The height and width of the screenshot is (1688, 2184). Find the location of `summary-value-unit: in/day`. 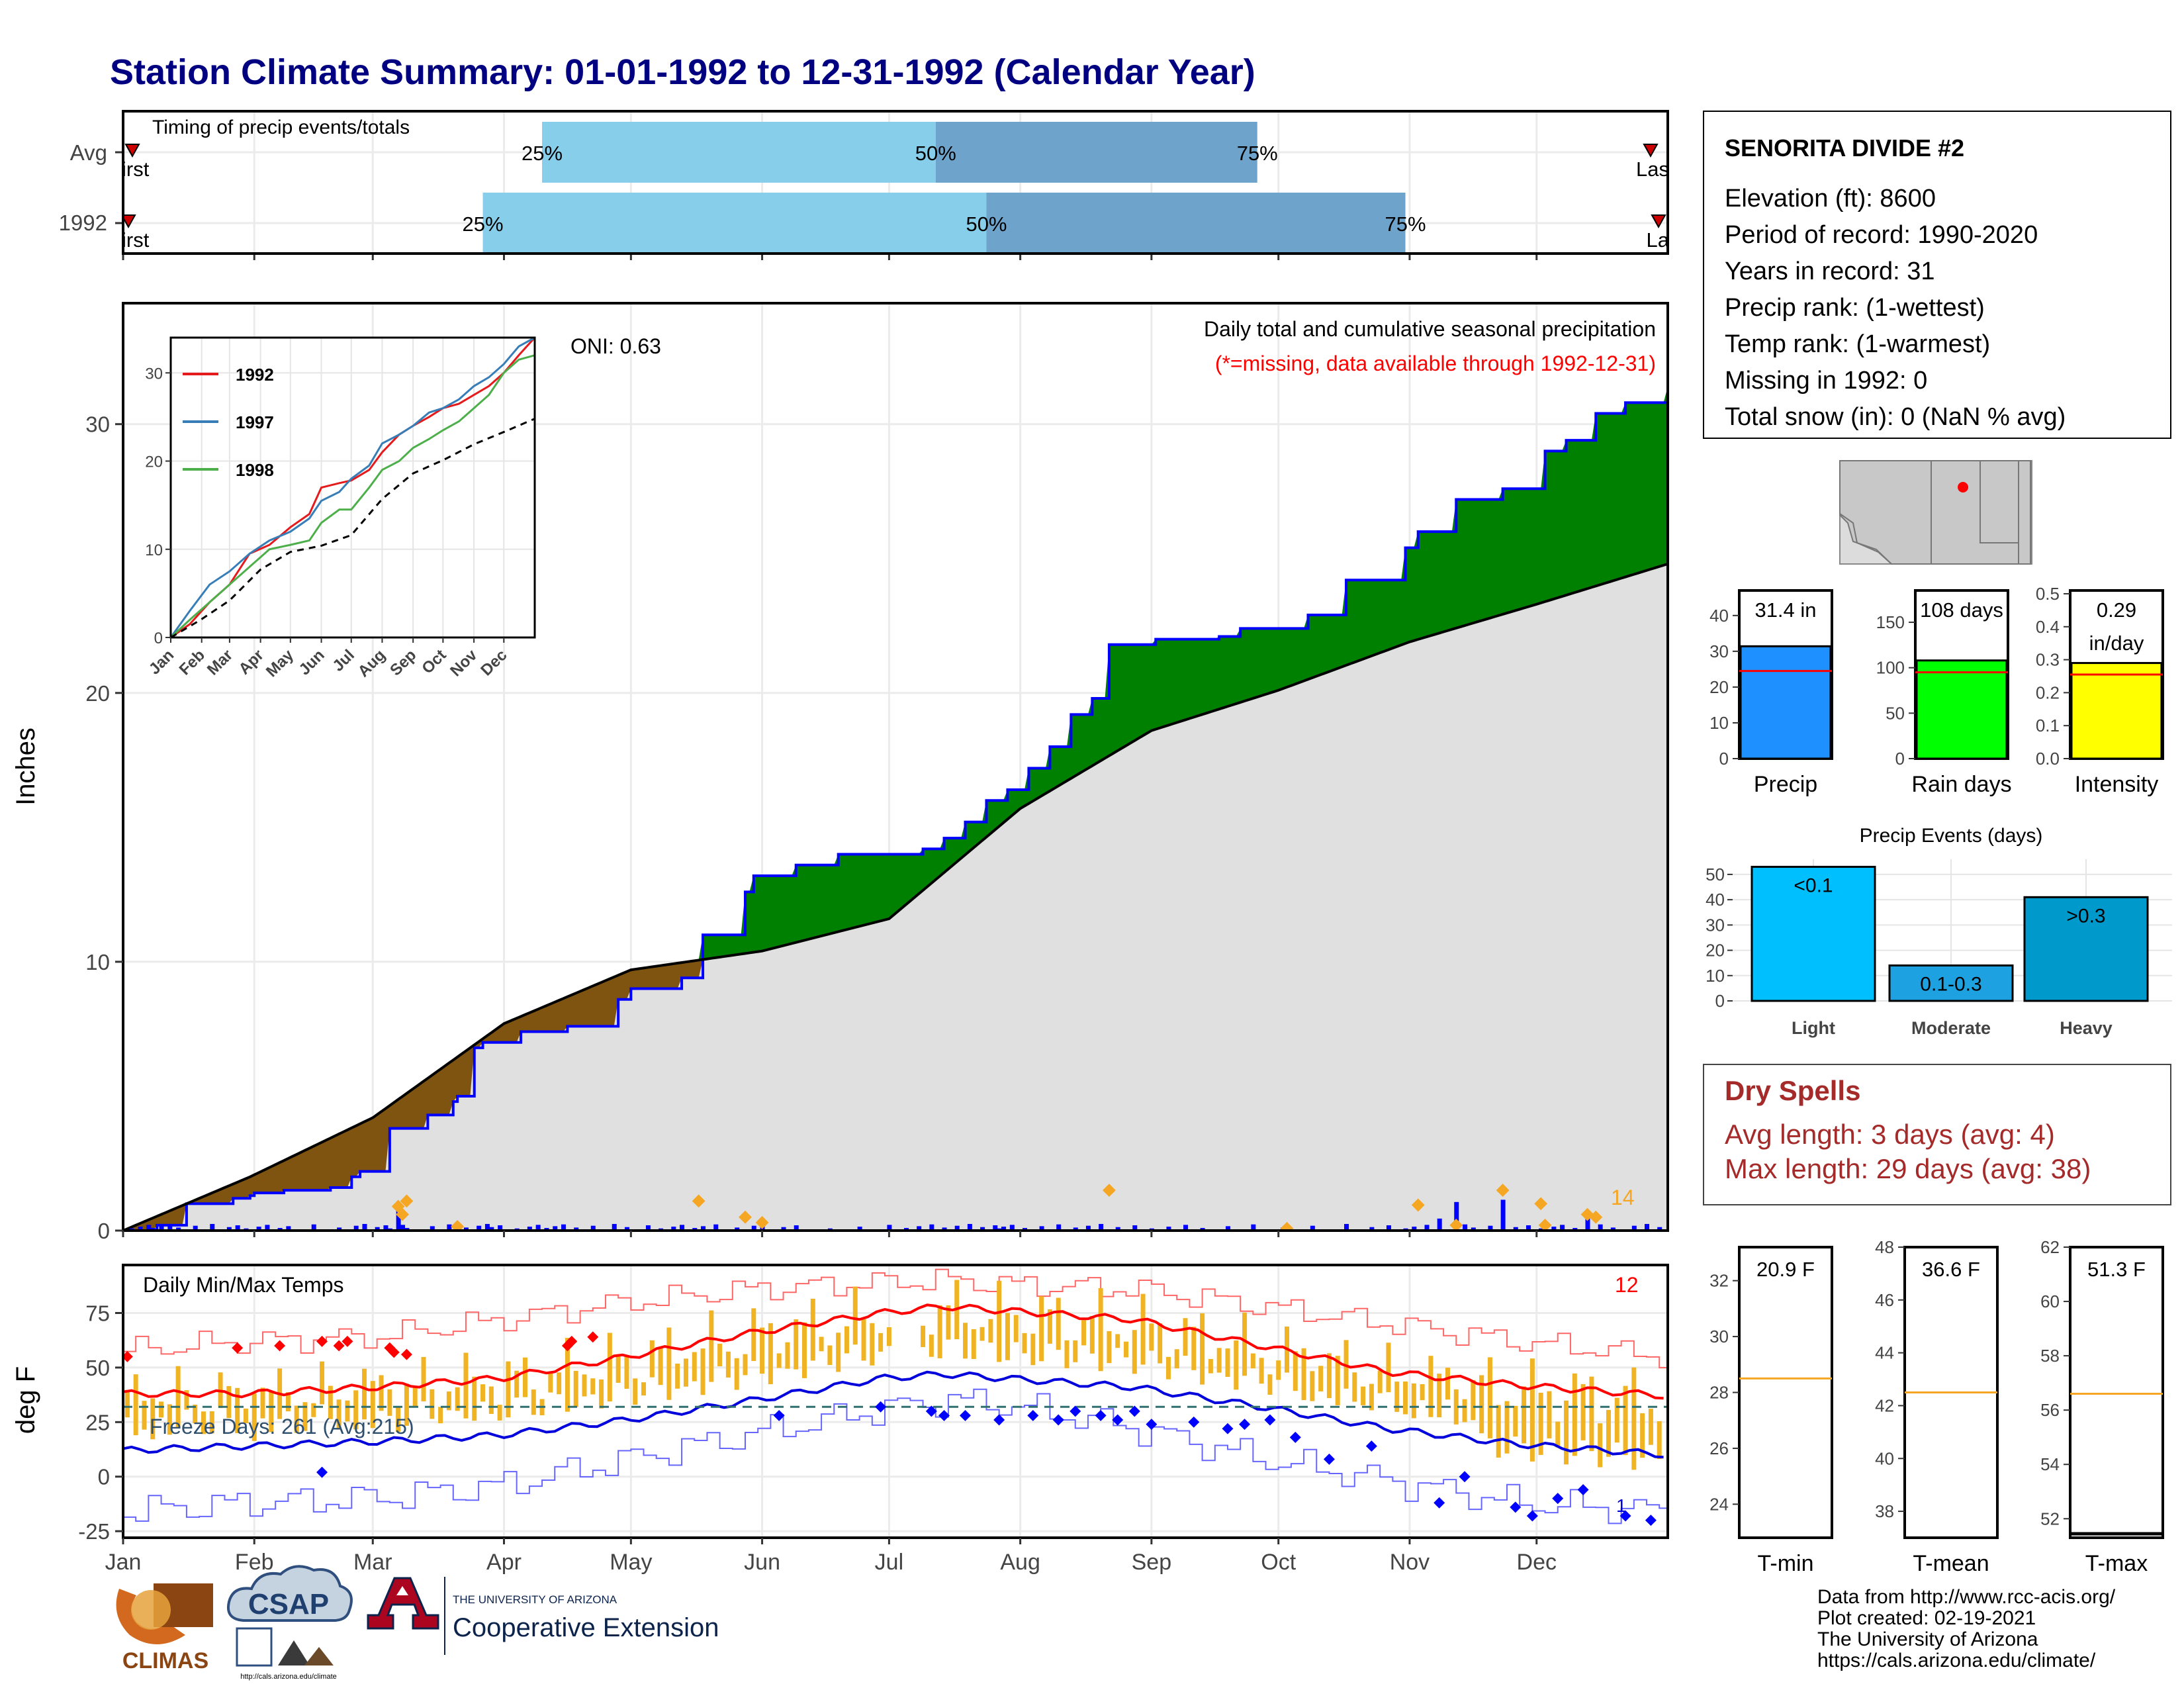

summary-value-unit: in/day is located at coordinates (2116, 643).